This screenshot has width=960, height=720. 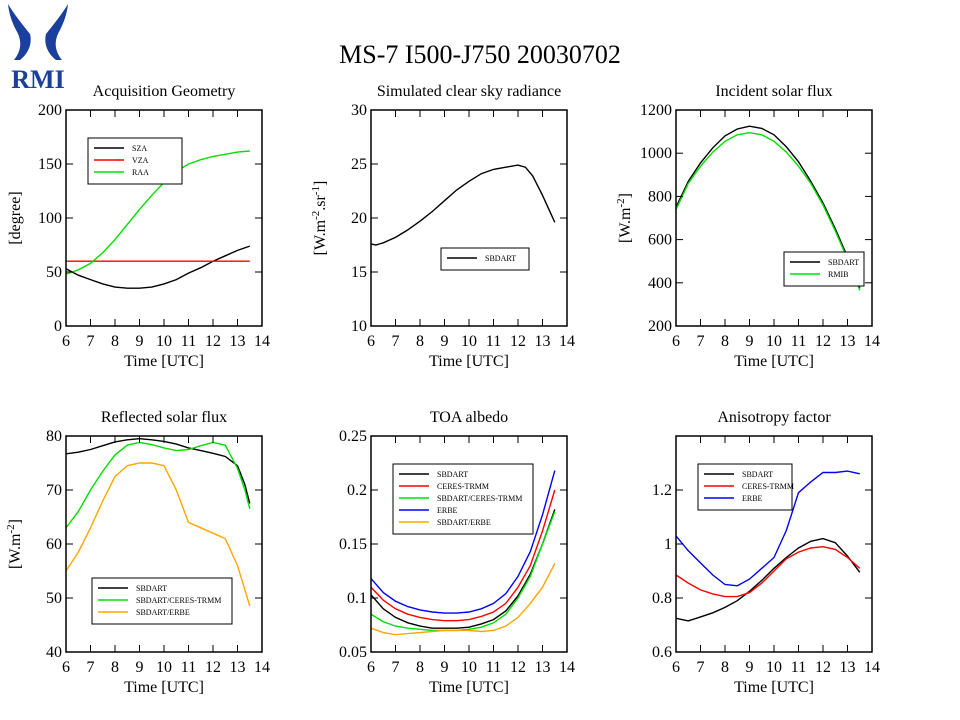 I want to click on y-axis-label-part: -1, so click(x=316, y=190).